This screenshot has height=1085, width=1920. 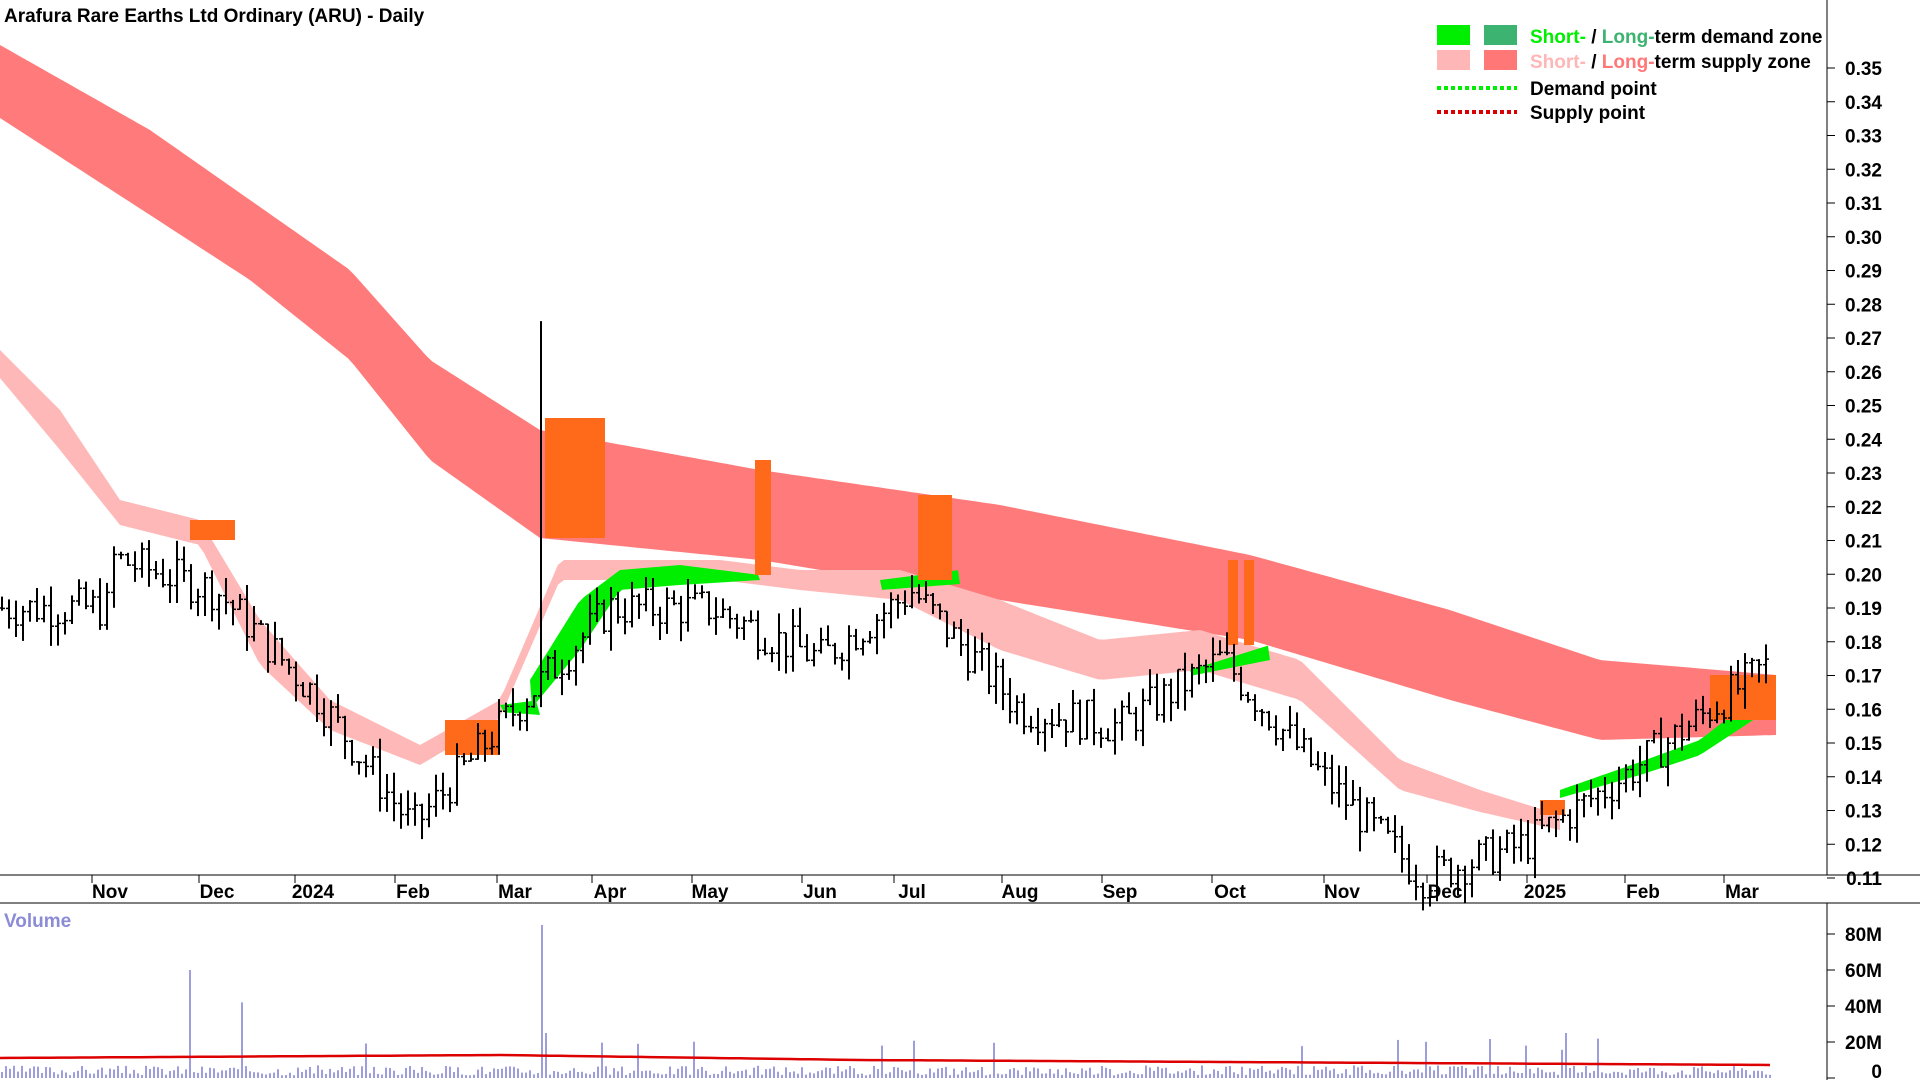 I want to click on price-tick-label: 0.21, so click(x=1863, y=542).